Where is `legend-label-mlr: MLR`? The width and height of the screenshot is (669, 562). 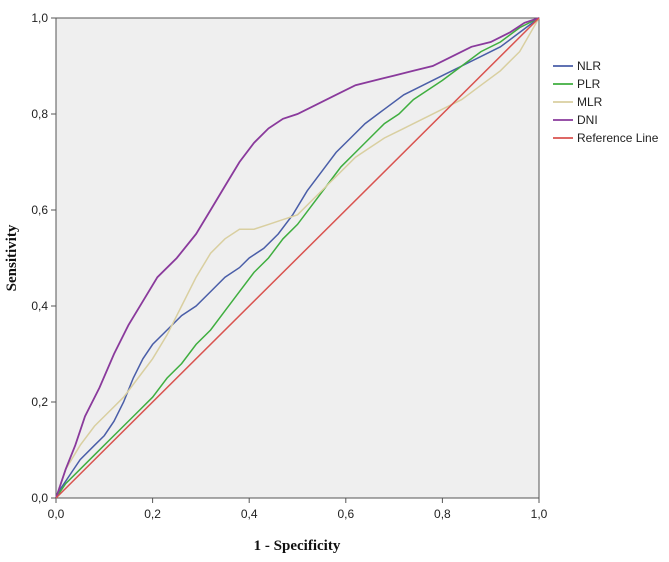
legend-label-mlr: MLR is located at coordinates (590, 102).